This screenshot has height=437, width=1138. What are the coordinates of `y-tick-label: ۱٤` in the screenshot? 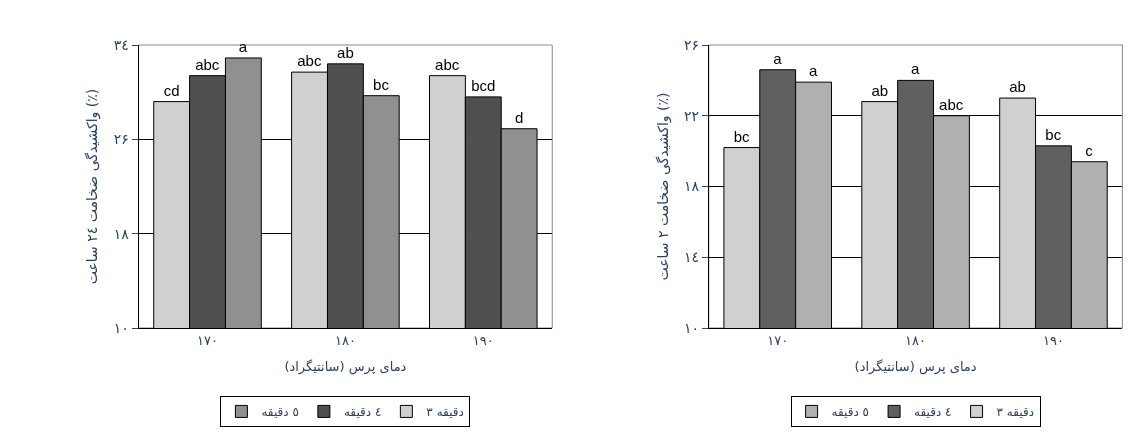 It's located at (691, 257).